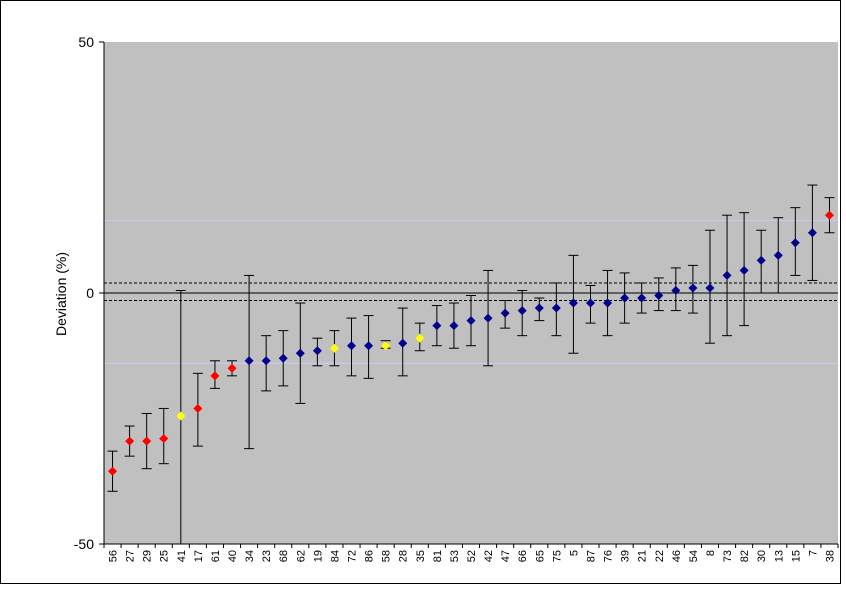  Describe the element at coordinates (216, 556) in the screenshot. I see `x-tick-label: 61` at that location.